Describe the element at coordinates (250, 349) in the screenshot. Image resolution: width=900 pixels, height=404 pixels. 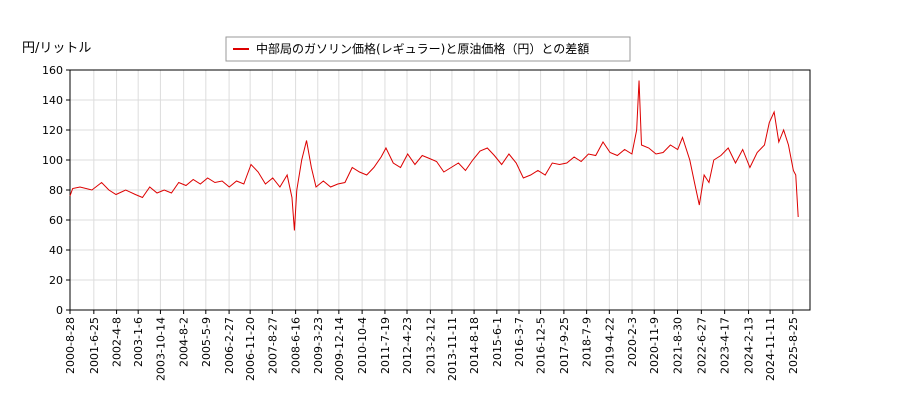
I see `x-tick-label: 2006-11-20` at that location.